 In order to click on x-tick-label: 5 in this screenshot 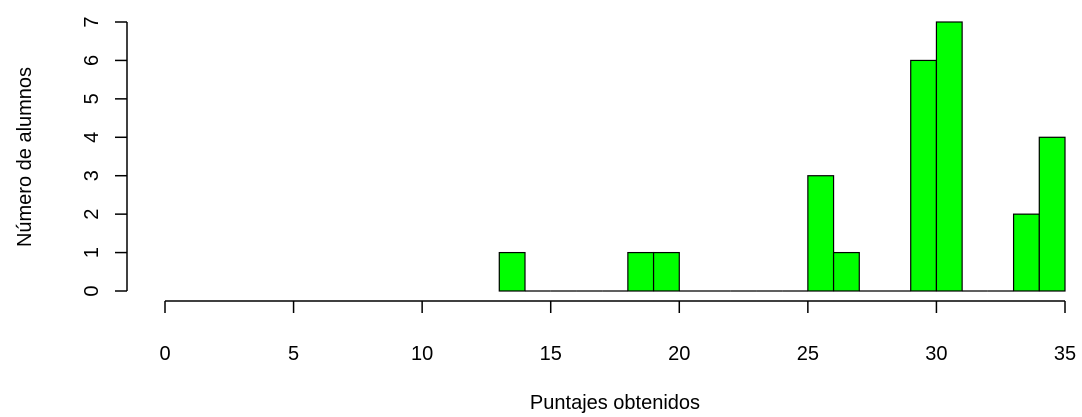, I will do `click(293, 354)`.